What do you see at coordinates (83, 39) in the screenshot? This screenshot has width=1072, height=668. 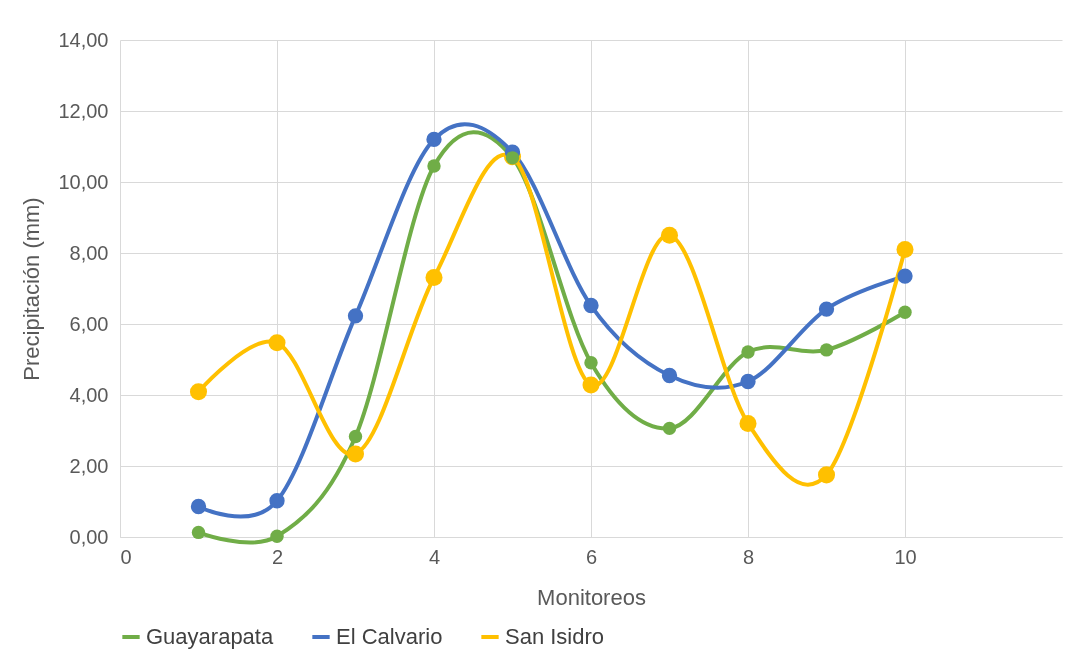 I see `y-tick-label: 14,00` at bounding box center [83, 39].